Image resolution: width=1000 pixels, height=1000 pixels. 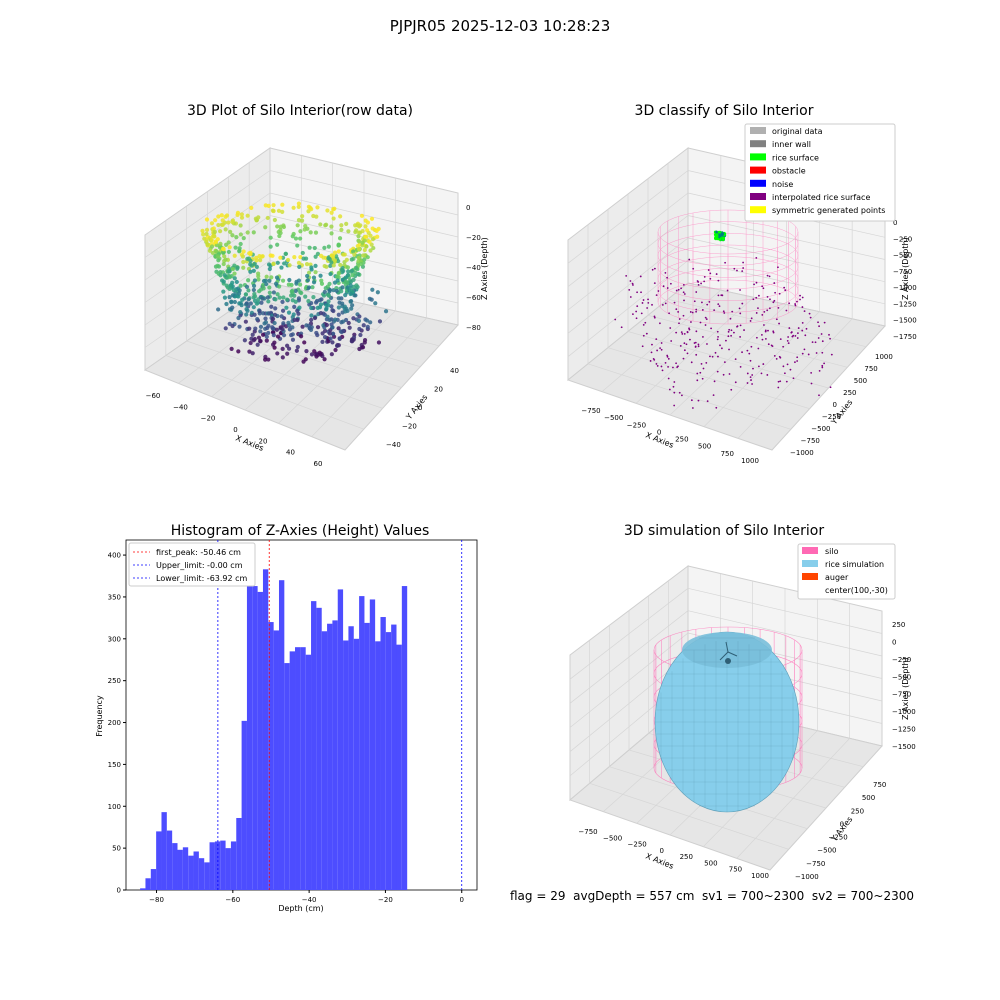 I want to click on raw-y-tick-label: −20, so click(x=409, y=427).